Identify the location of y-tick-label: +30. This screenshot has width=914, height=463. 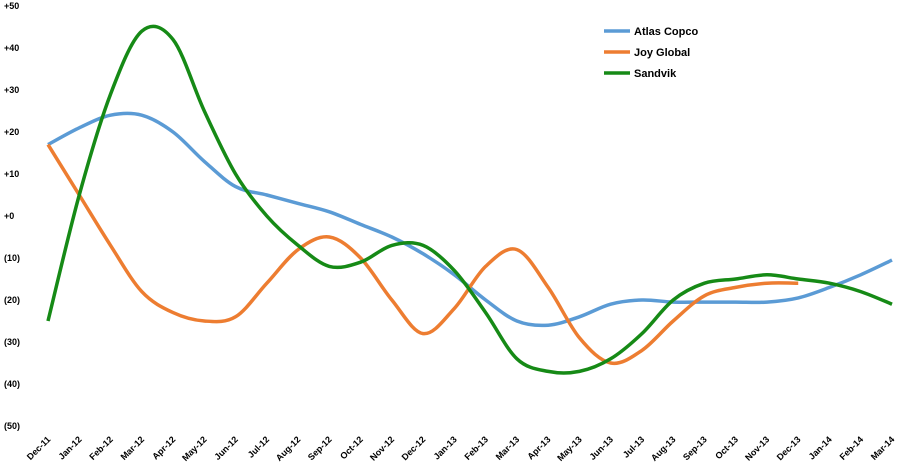
(11, 90).